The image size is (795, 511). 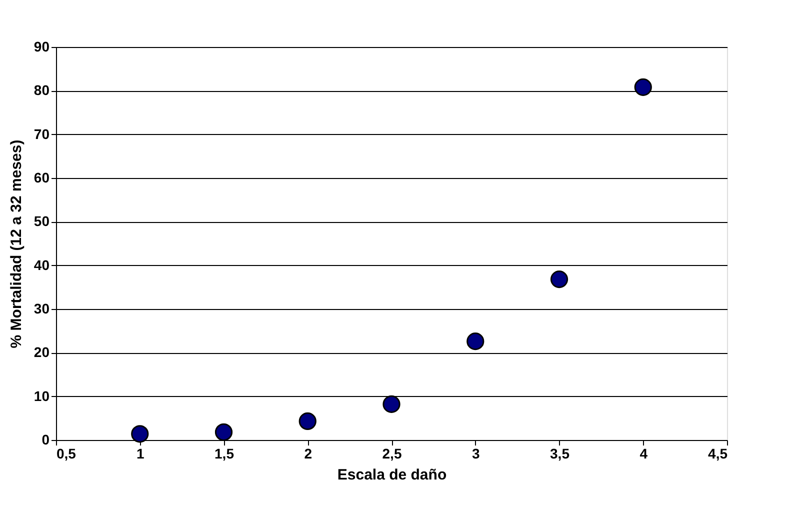 I want to click on y-tick-label: 30, so click(x=42, y=308).